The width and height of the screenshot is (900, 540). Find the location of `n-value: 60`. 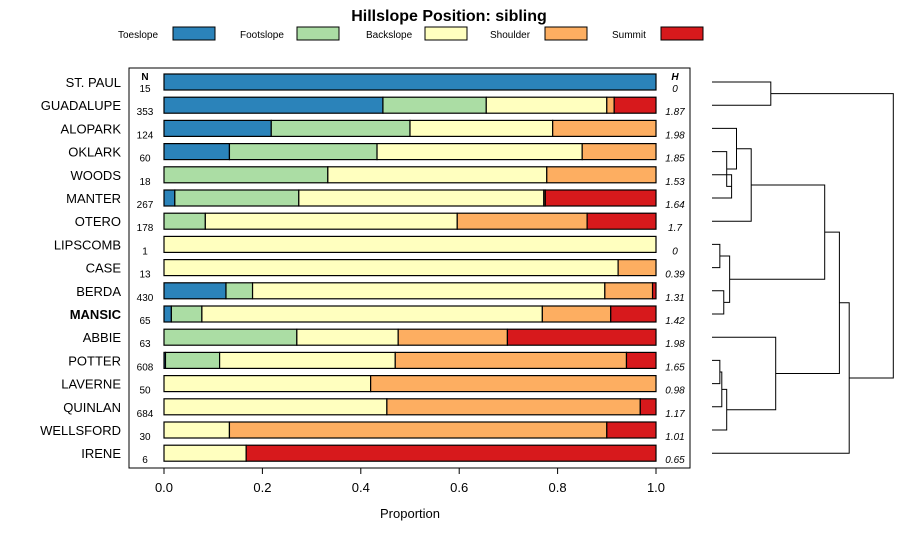

n-value: 60 is located at coordinates (145, 159).